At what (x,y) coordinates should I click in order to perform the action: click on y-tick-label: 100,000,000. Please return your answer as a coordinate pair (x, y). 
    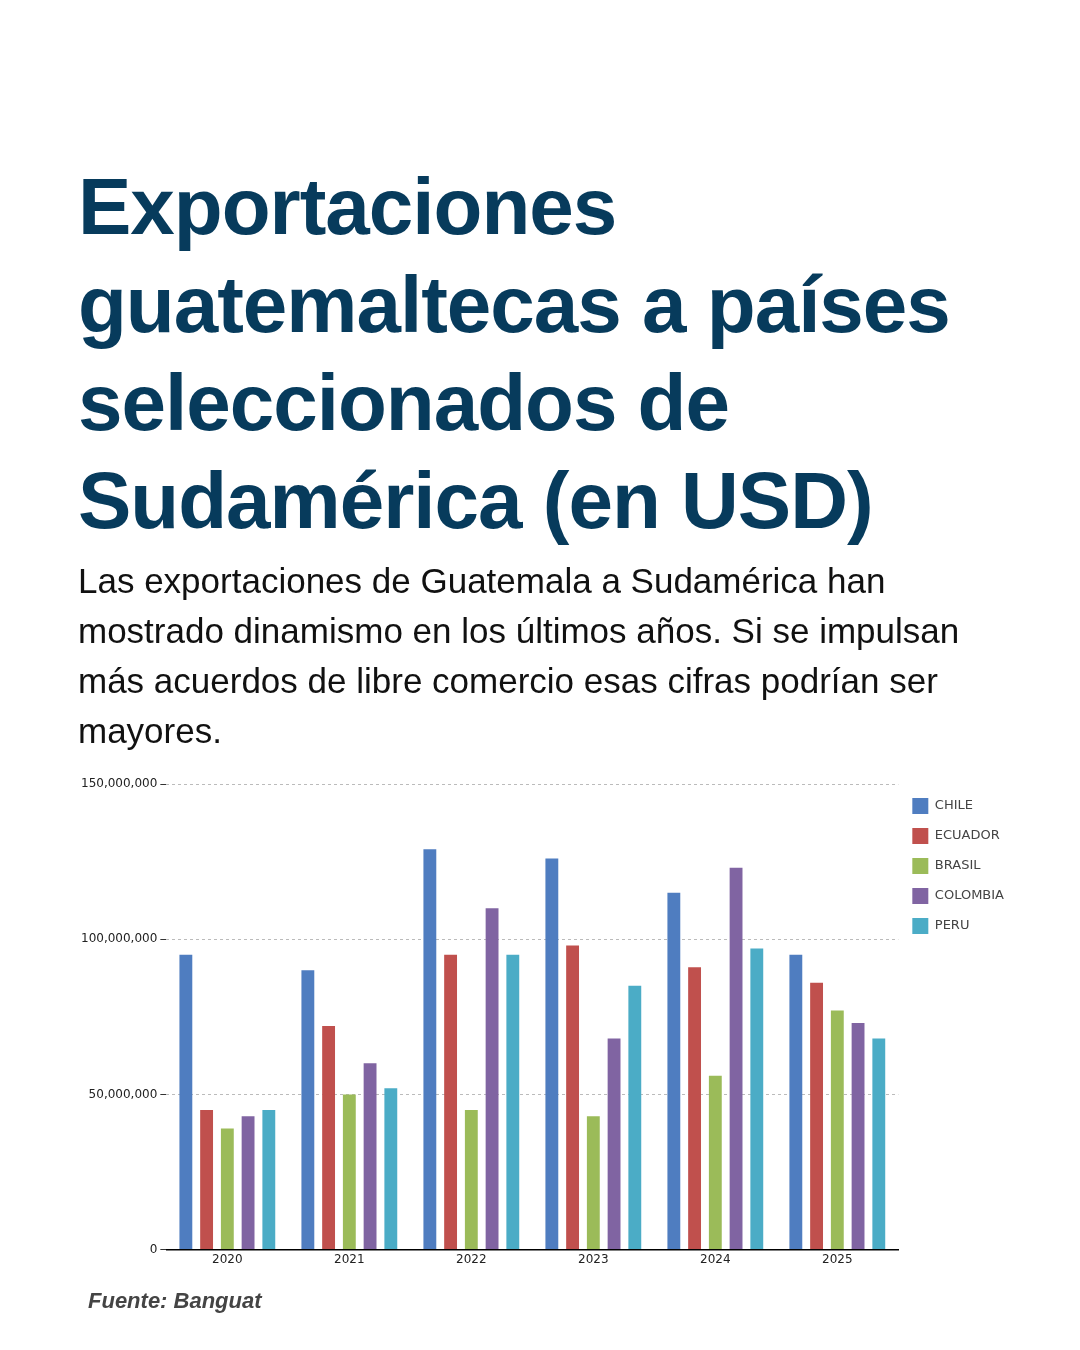
    Looking at the image, I should click on (119, 938).